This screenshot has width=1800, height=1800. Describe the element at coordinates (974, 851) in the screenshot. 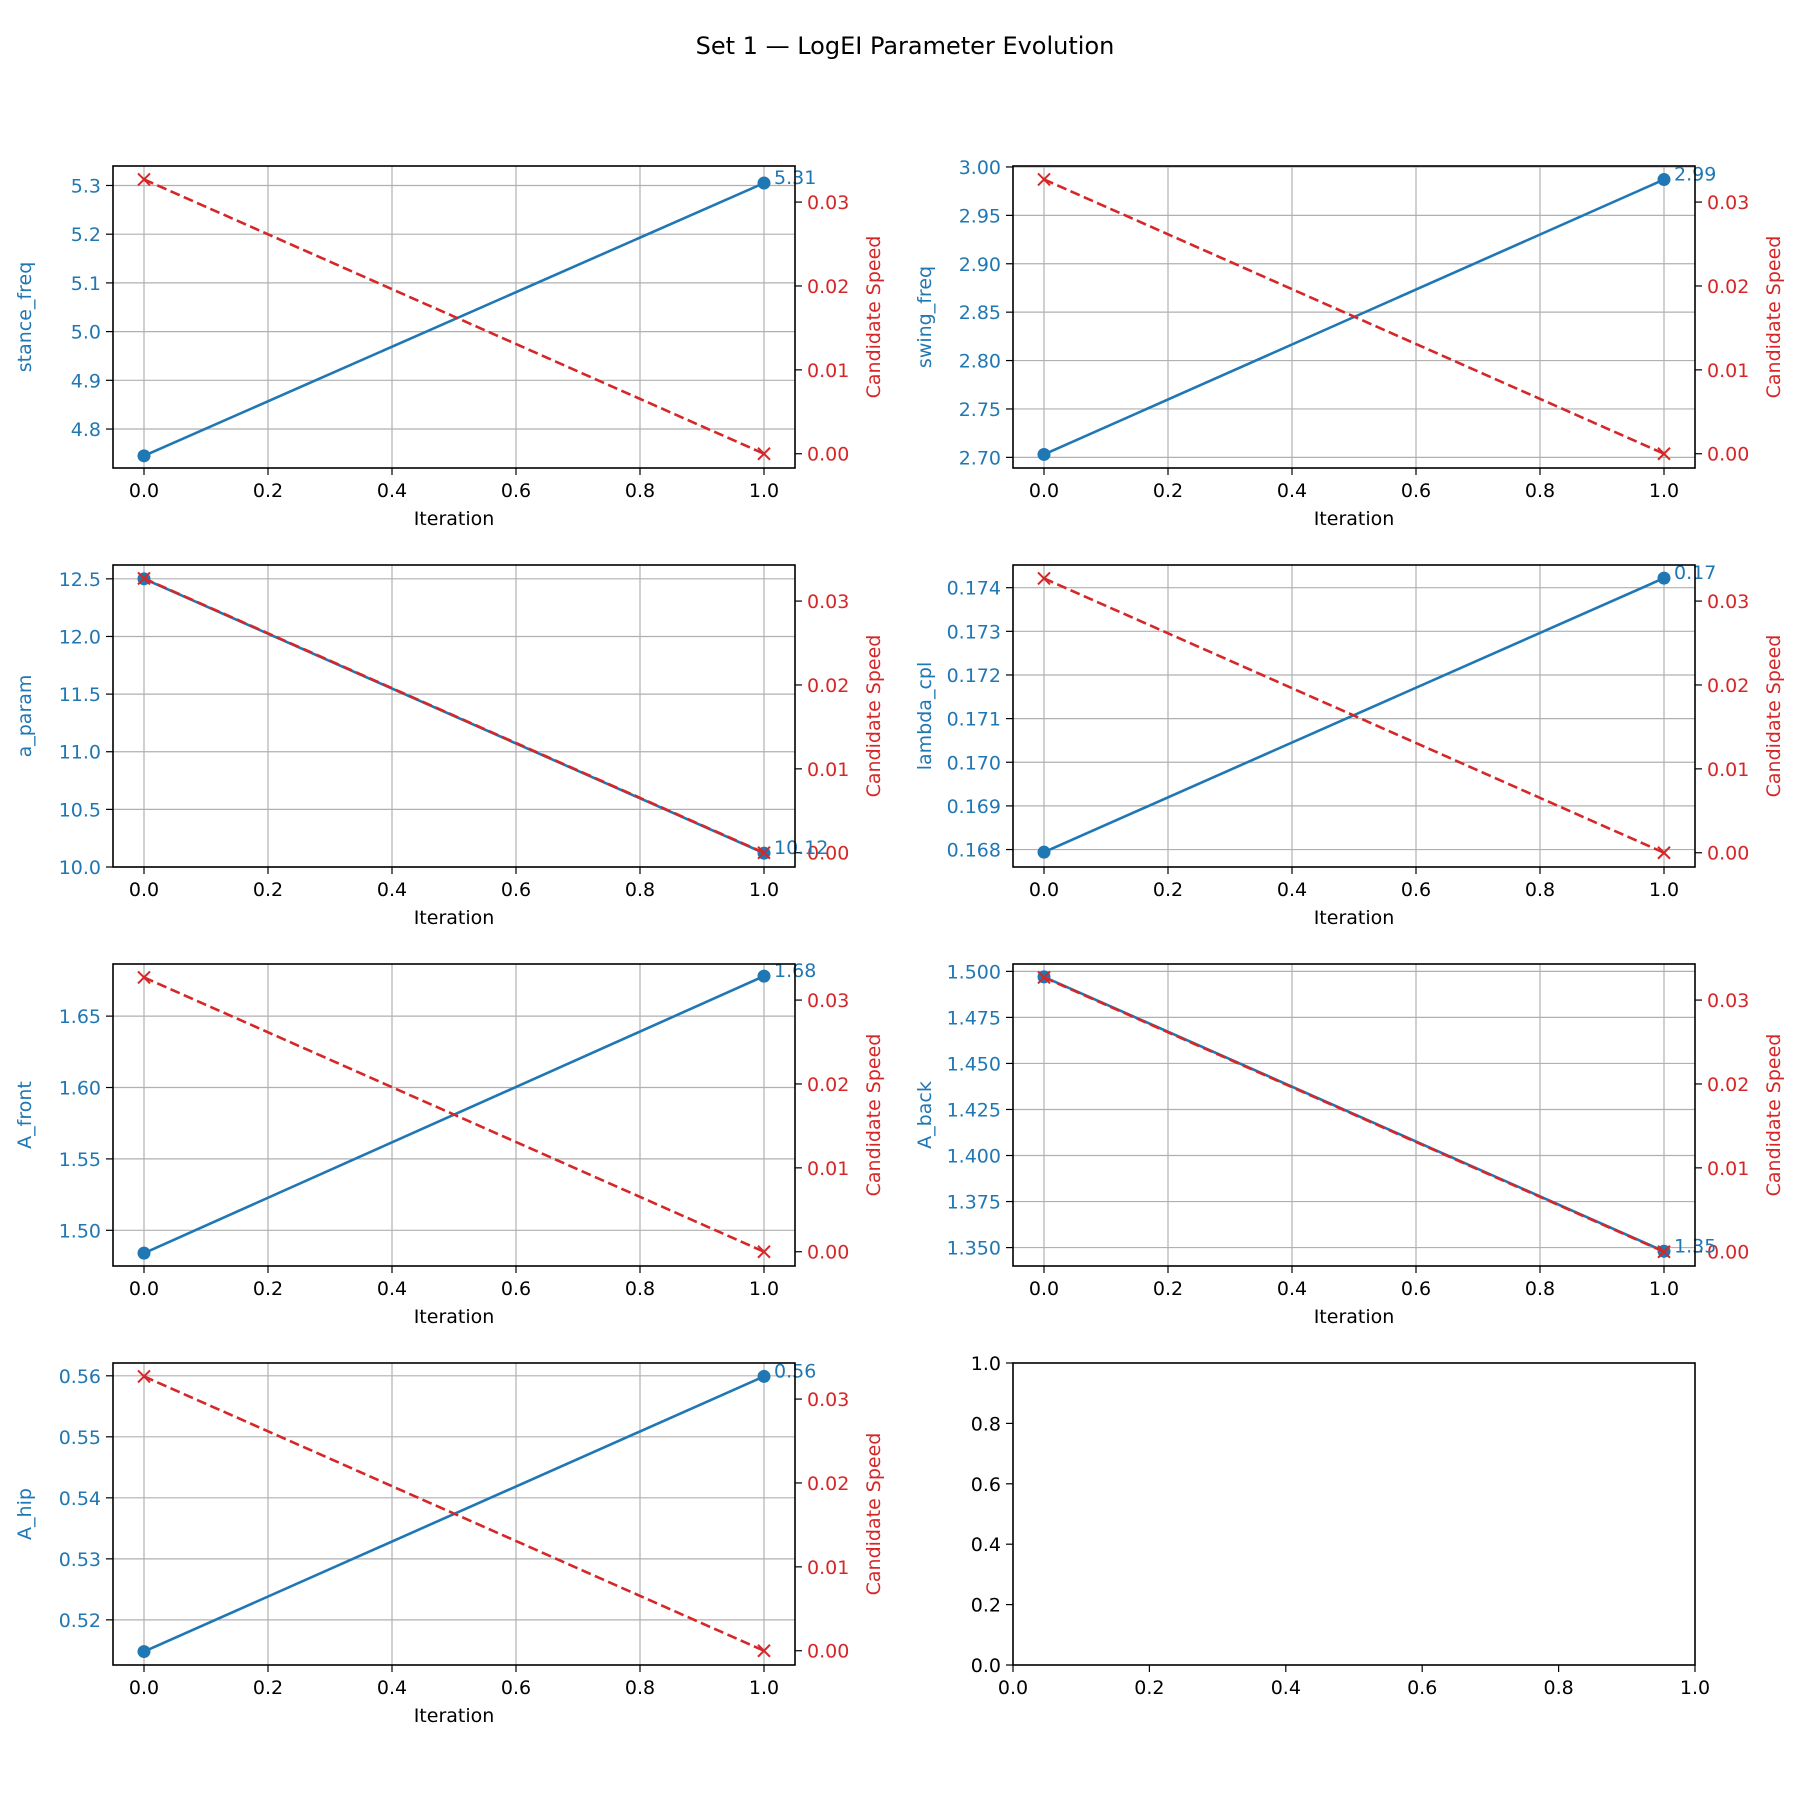

I see `y-tick-label: 0.168` at that location.